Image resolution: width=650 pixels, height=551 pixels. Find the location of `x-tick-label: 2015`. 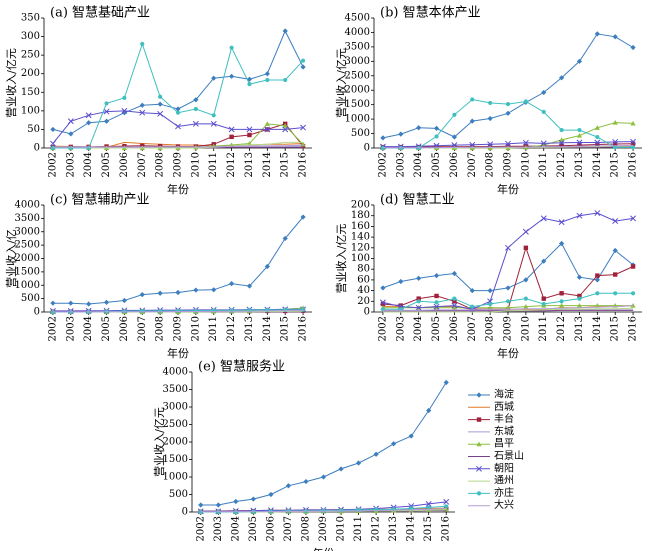

x-tick-label: 2015 is located at coordinates (615, 164).